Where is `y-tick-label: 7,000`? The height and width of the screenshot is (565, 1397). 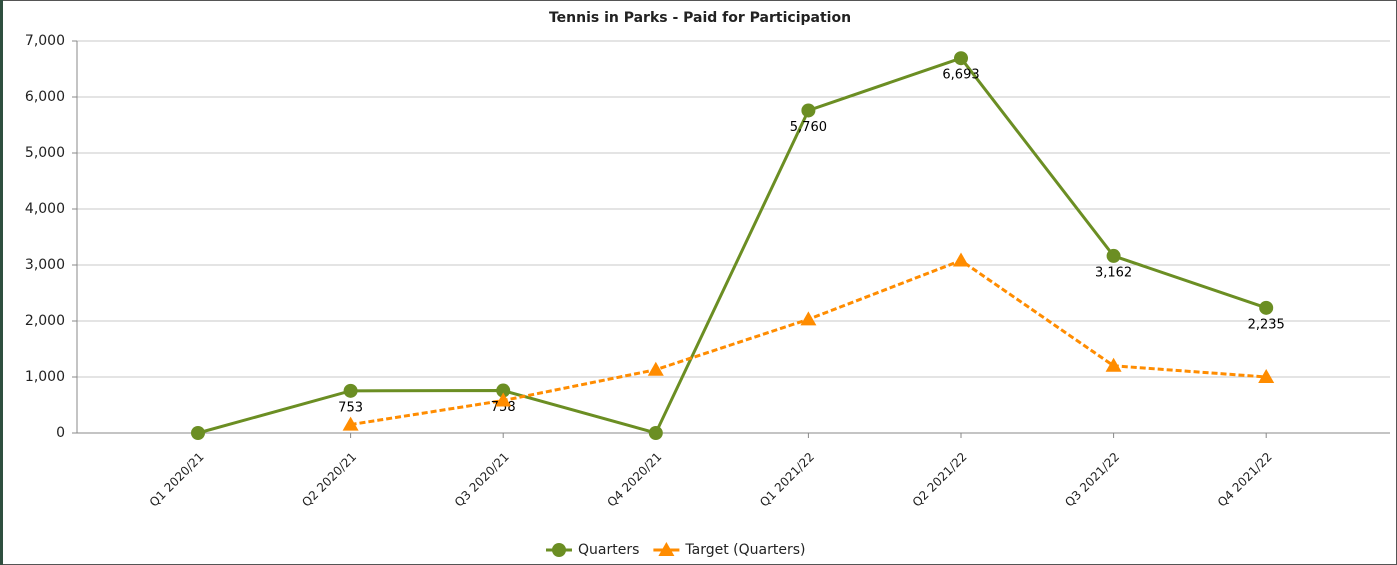
y-tick-label: 7,000 is located at coordinates (45, 41).